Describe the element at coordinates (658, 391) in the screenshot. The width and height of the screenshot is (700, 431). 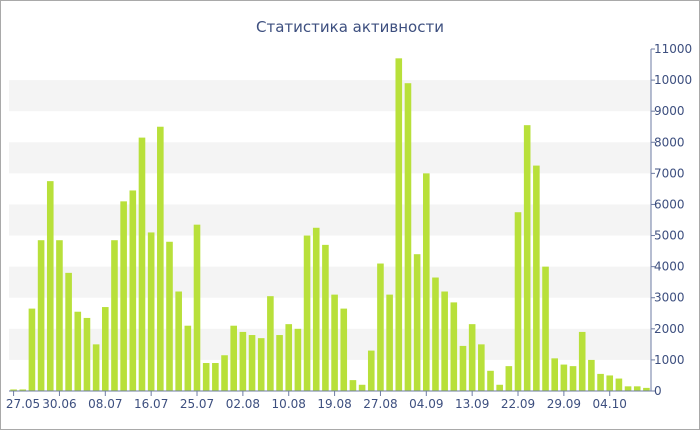
I see `y-tick-label: 0` at that location.